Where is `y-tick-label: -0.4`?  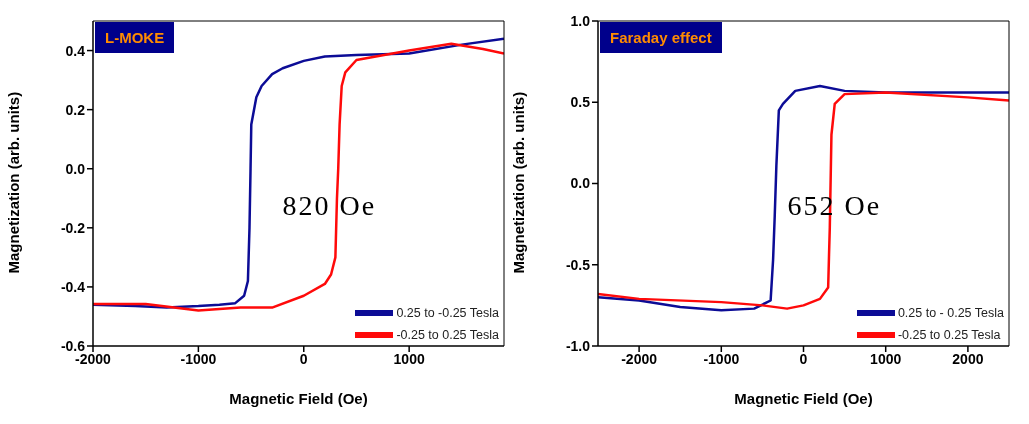 y-tick-label: -0.4 is located at coordinates (73, 286).